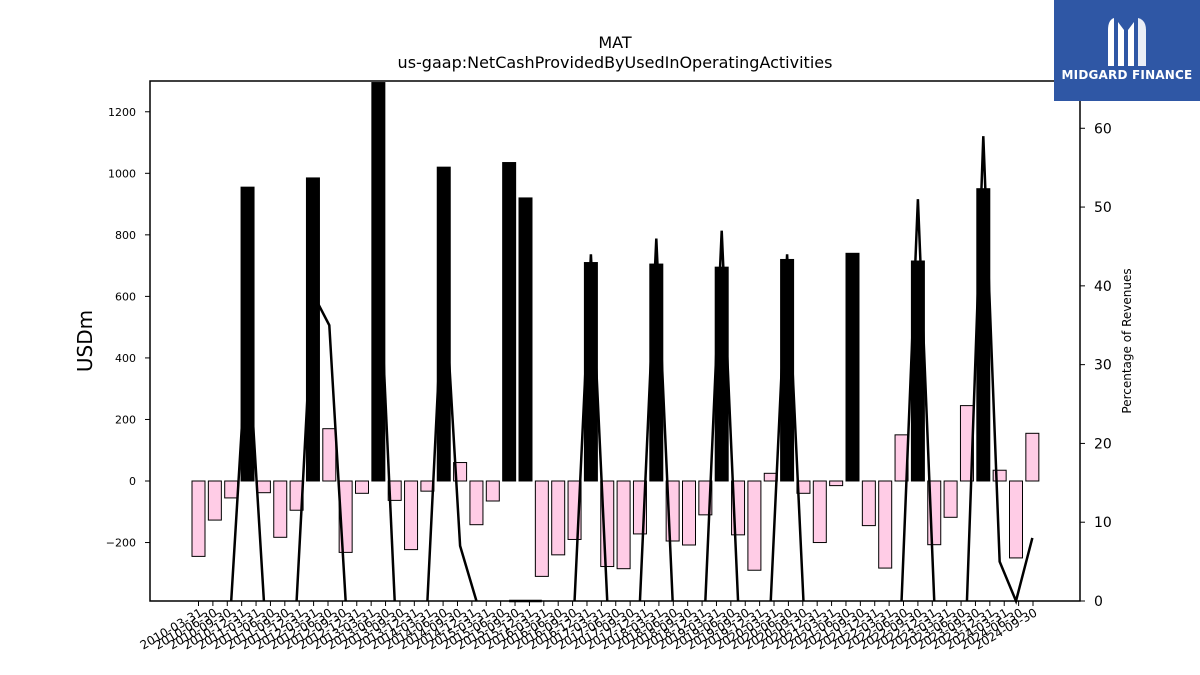 The image size is (1200, 675). I want to click on y-tick-label: 200, so click(125, 419).